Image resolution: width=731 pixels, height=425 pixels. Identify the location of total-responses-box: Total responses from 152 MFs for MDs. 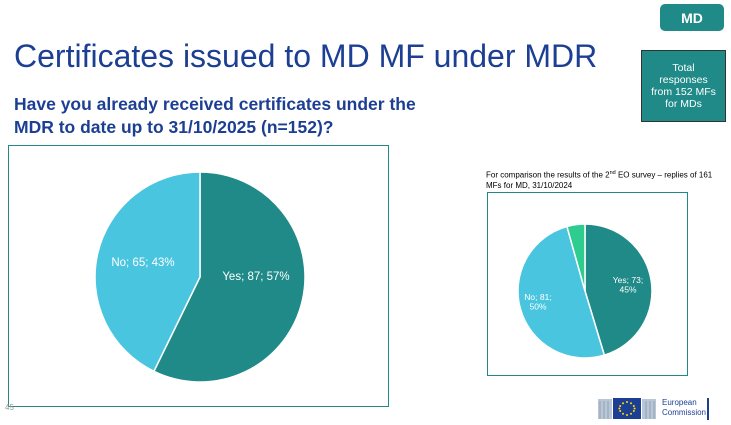
(683, 86).